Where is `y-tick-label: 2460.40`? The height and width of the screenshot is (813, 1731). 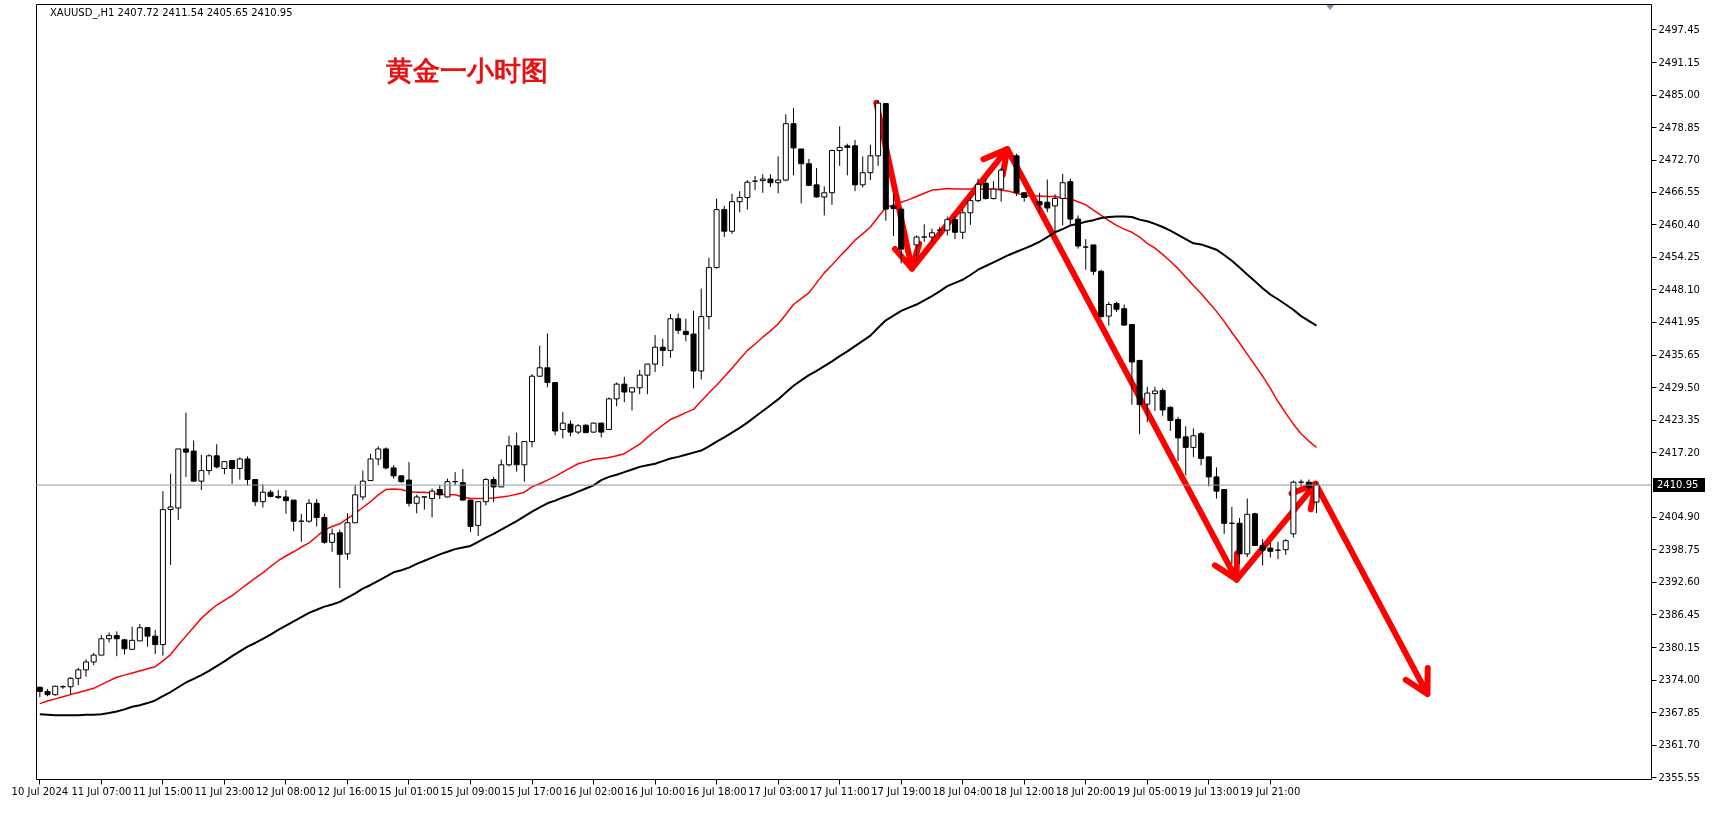 y-tick-label: 2460.40 is located at coordinates (1679, 224).